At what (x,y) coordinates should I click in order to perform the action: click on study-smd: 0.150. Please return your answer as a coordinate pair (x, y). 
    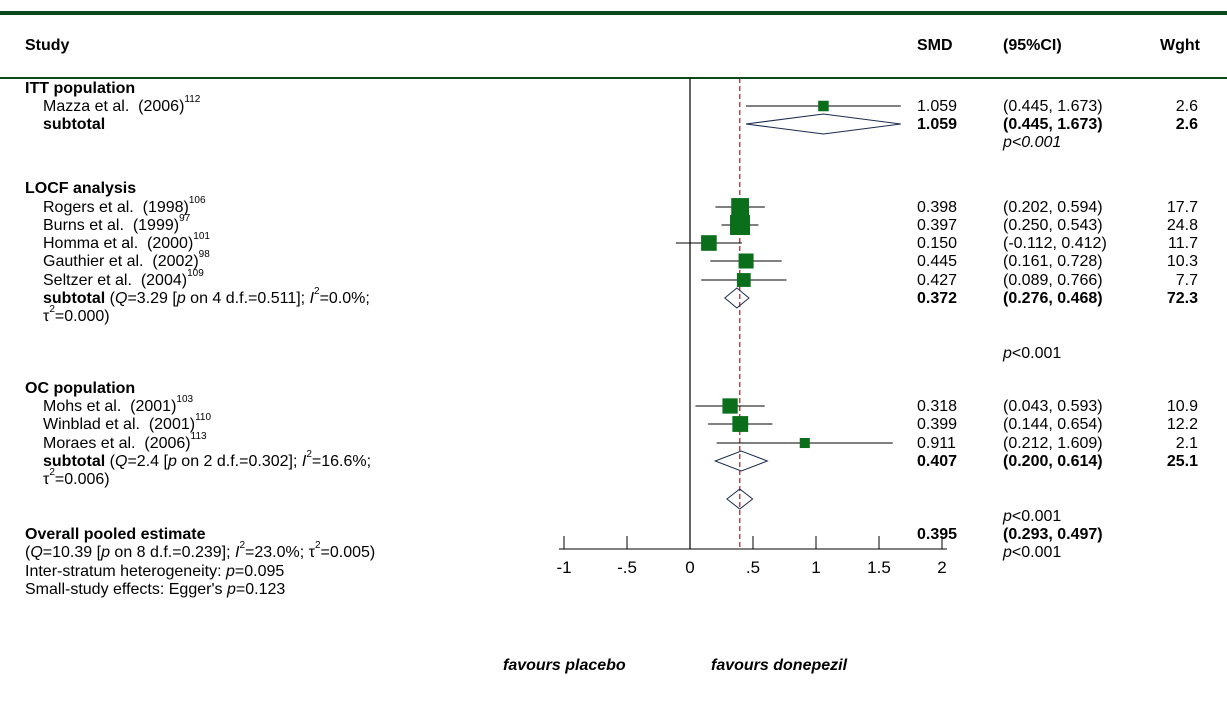
    Looking at the image, I should click on (937, 243).